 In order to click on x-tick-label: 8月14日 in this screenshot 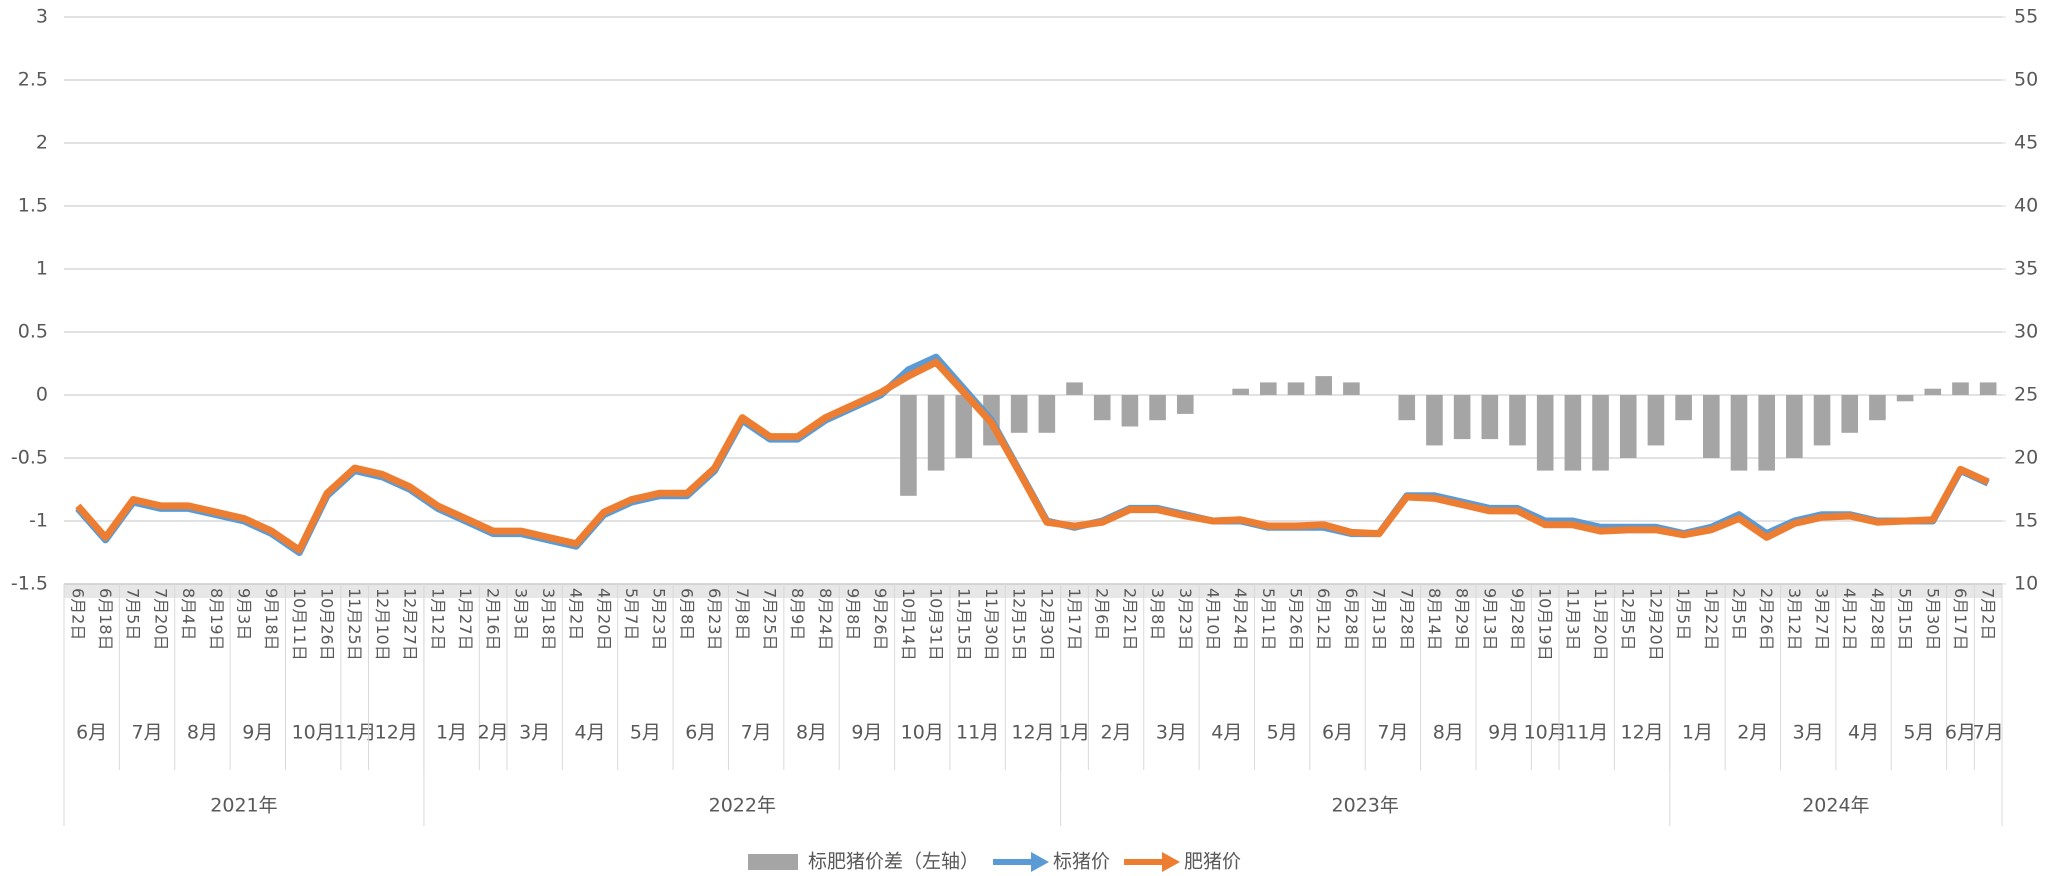, I will do `click(1434, 619)`.